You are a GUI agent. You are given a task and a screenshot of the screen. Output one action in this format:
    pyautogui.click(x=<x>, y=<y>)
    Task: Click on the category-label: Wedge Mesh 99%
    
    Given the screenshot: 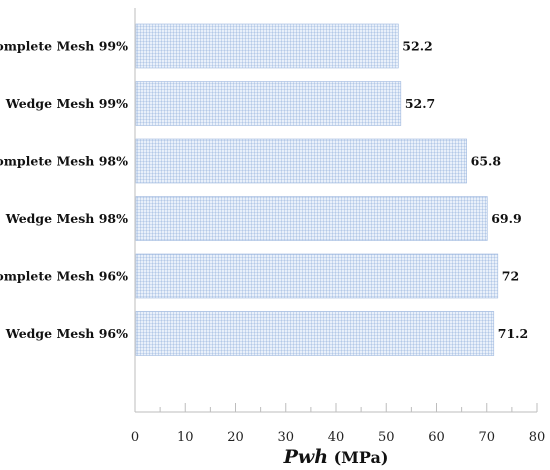 What is the action you would take?
    pyautogui.click(x=66, y=103)
    